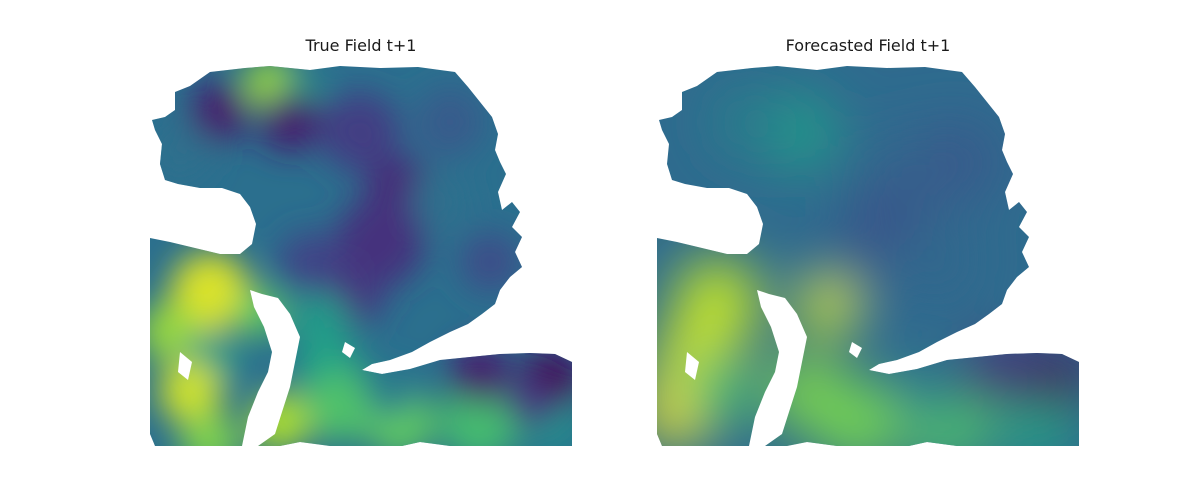 Image resolution: width=1200 pixels, height=500 pixels. Describe the element at coordinates (271, 368) in the screenshot. I see `true-field-inlet` at that location.